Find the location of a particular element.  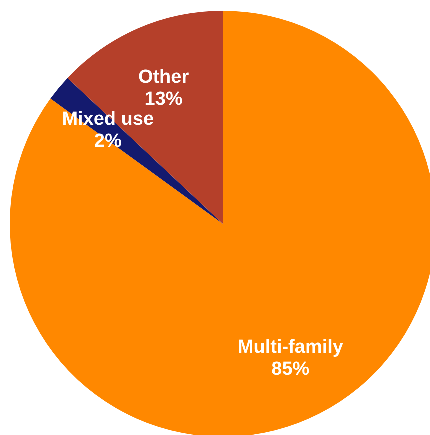

data-label: 85% is located at coordinates (291, 369).